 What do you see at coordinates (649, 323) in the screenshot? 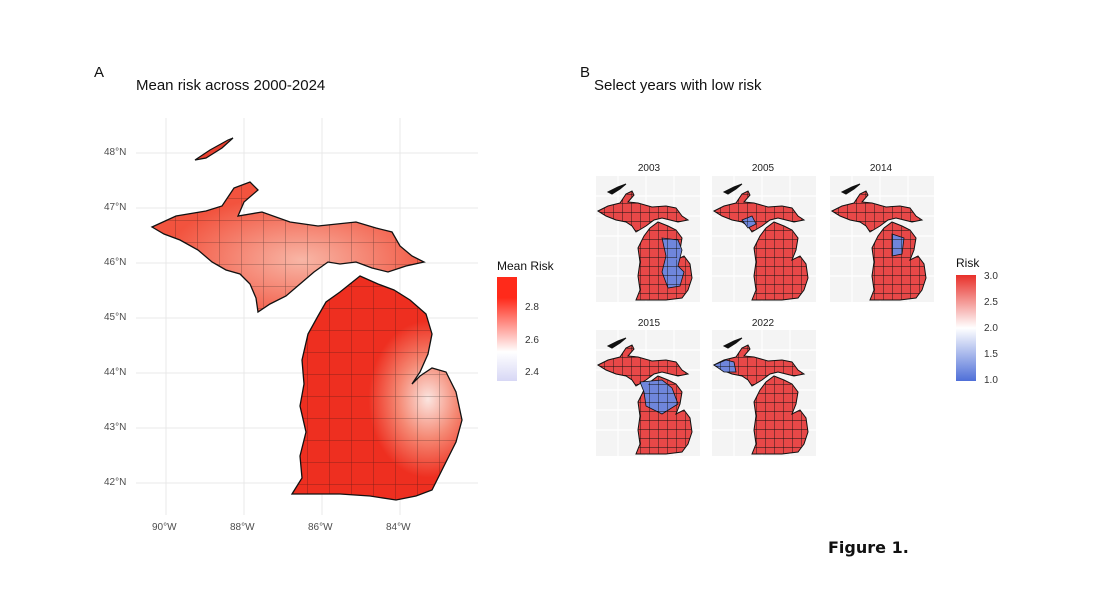
I see `facet-title-2015: 2015` at bounding box center [649, 323].